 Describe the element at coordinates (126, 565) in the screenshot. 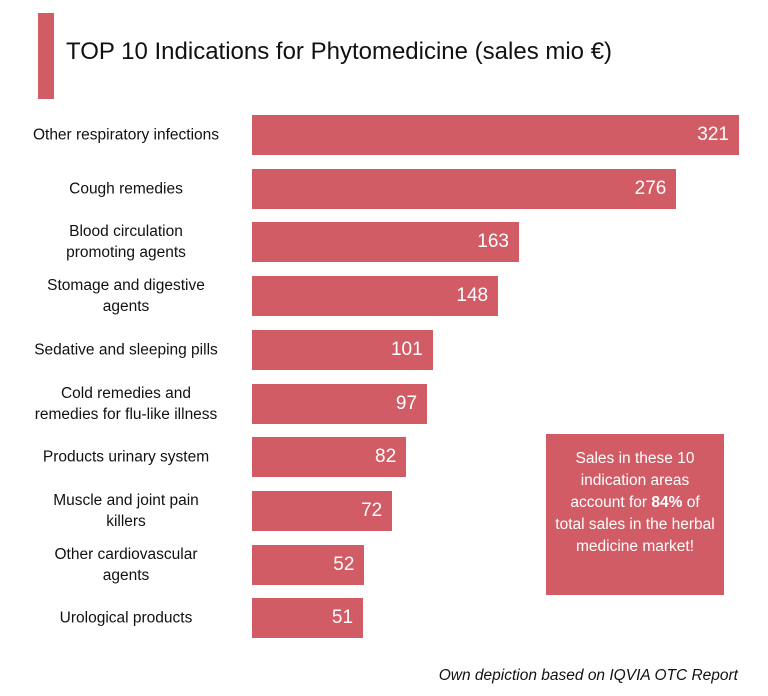

I see `category-label: Other cardiovascular agents` at that location.